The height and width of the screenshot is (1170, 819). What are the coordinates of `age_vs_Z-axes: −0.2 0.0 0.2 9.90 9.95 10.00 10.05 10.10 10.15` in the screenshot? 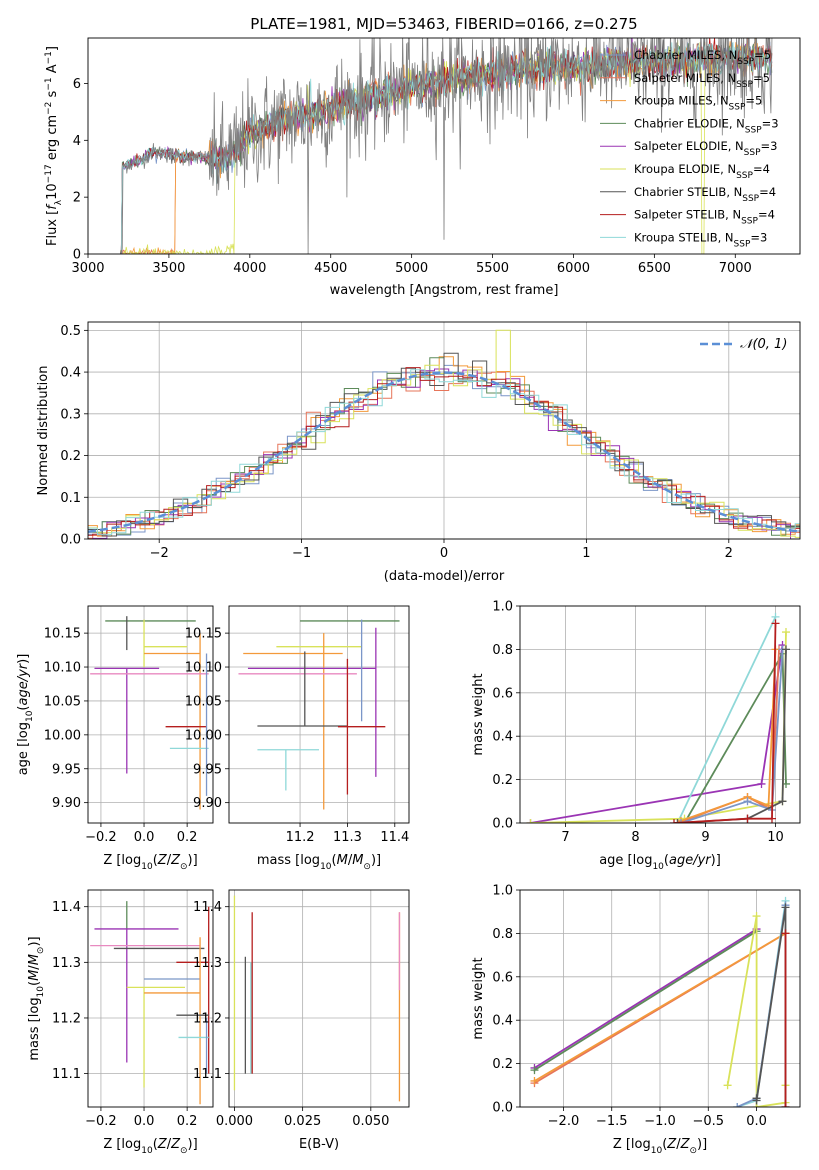 It's located at (128, 725).